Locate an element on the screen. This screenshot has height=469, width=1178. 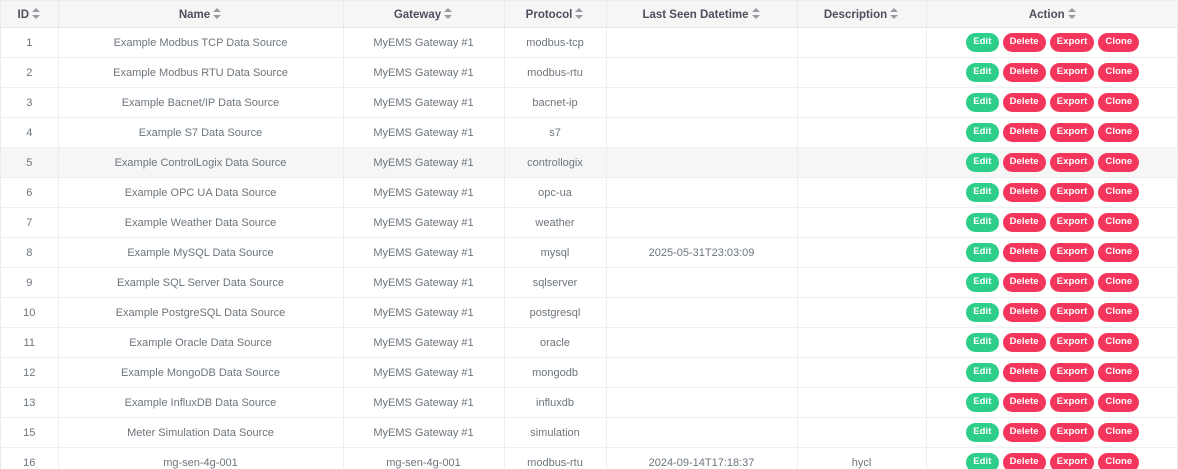
cell-name: Example InfluxDB Data Source is located at coordinates (201, 402).